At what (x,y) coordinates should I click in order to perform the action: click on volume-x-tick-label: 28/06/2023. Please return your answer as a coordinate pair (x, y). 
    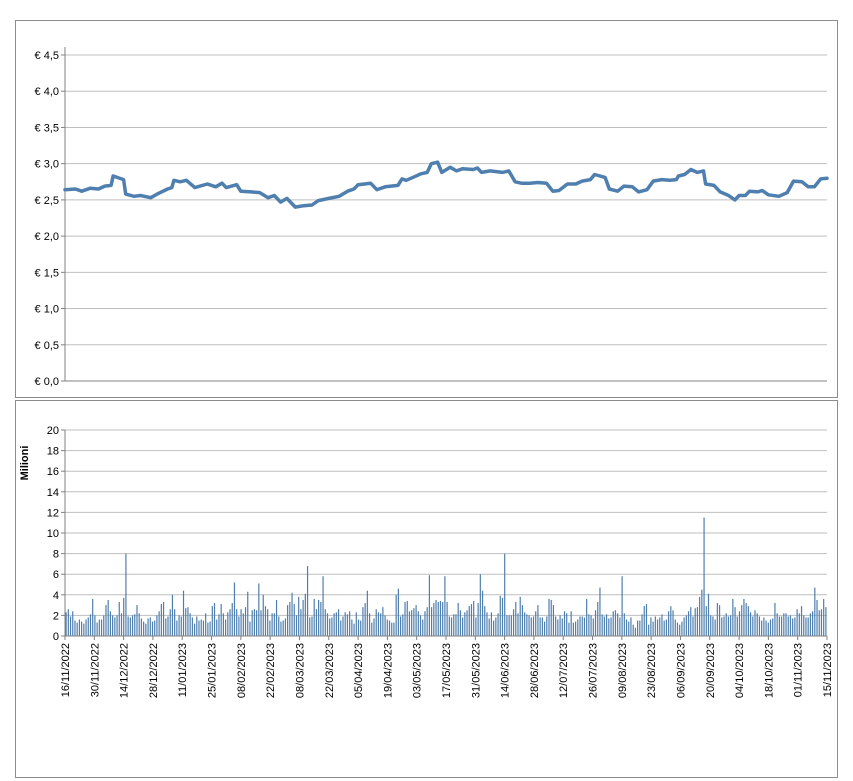
    Looking at the image, I should click on (535, 670).